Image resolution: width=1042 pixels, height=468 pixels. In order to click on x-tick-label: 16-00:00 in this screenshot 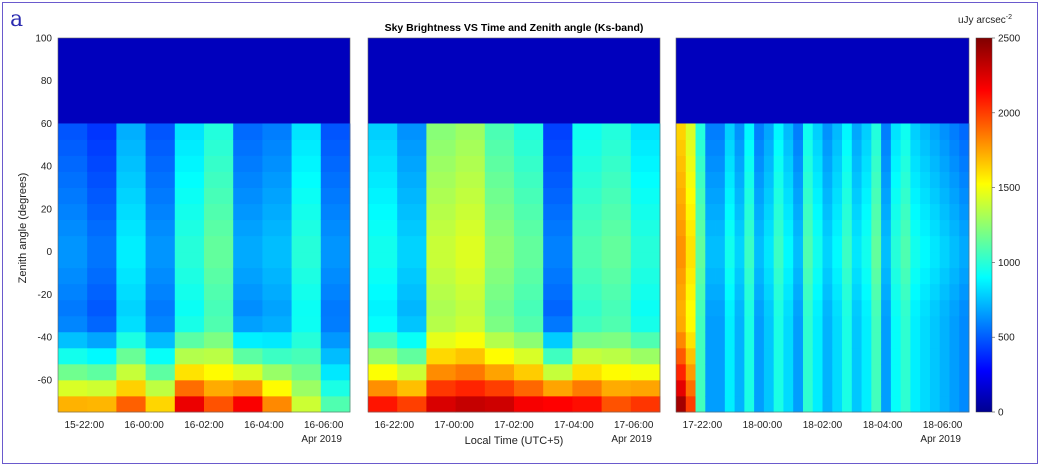, I will do `click(144, 425)`.